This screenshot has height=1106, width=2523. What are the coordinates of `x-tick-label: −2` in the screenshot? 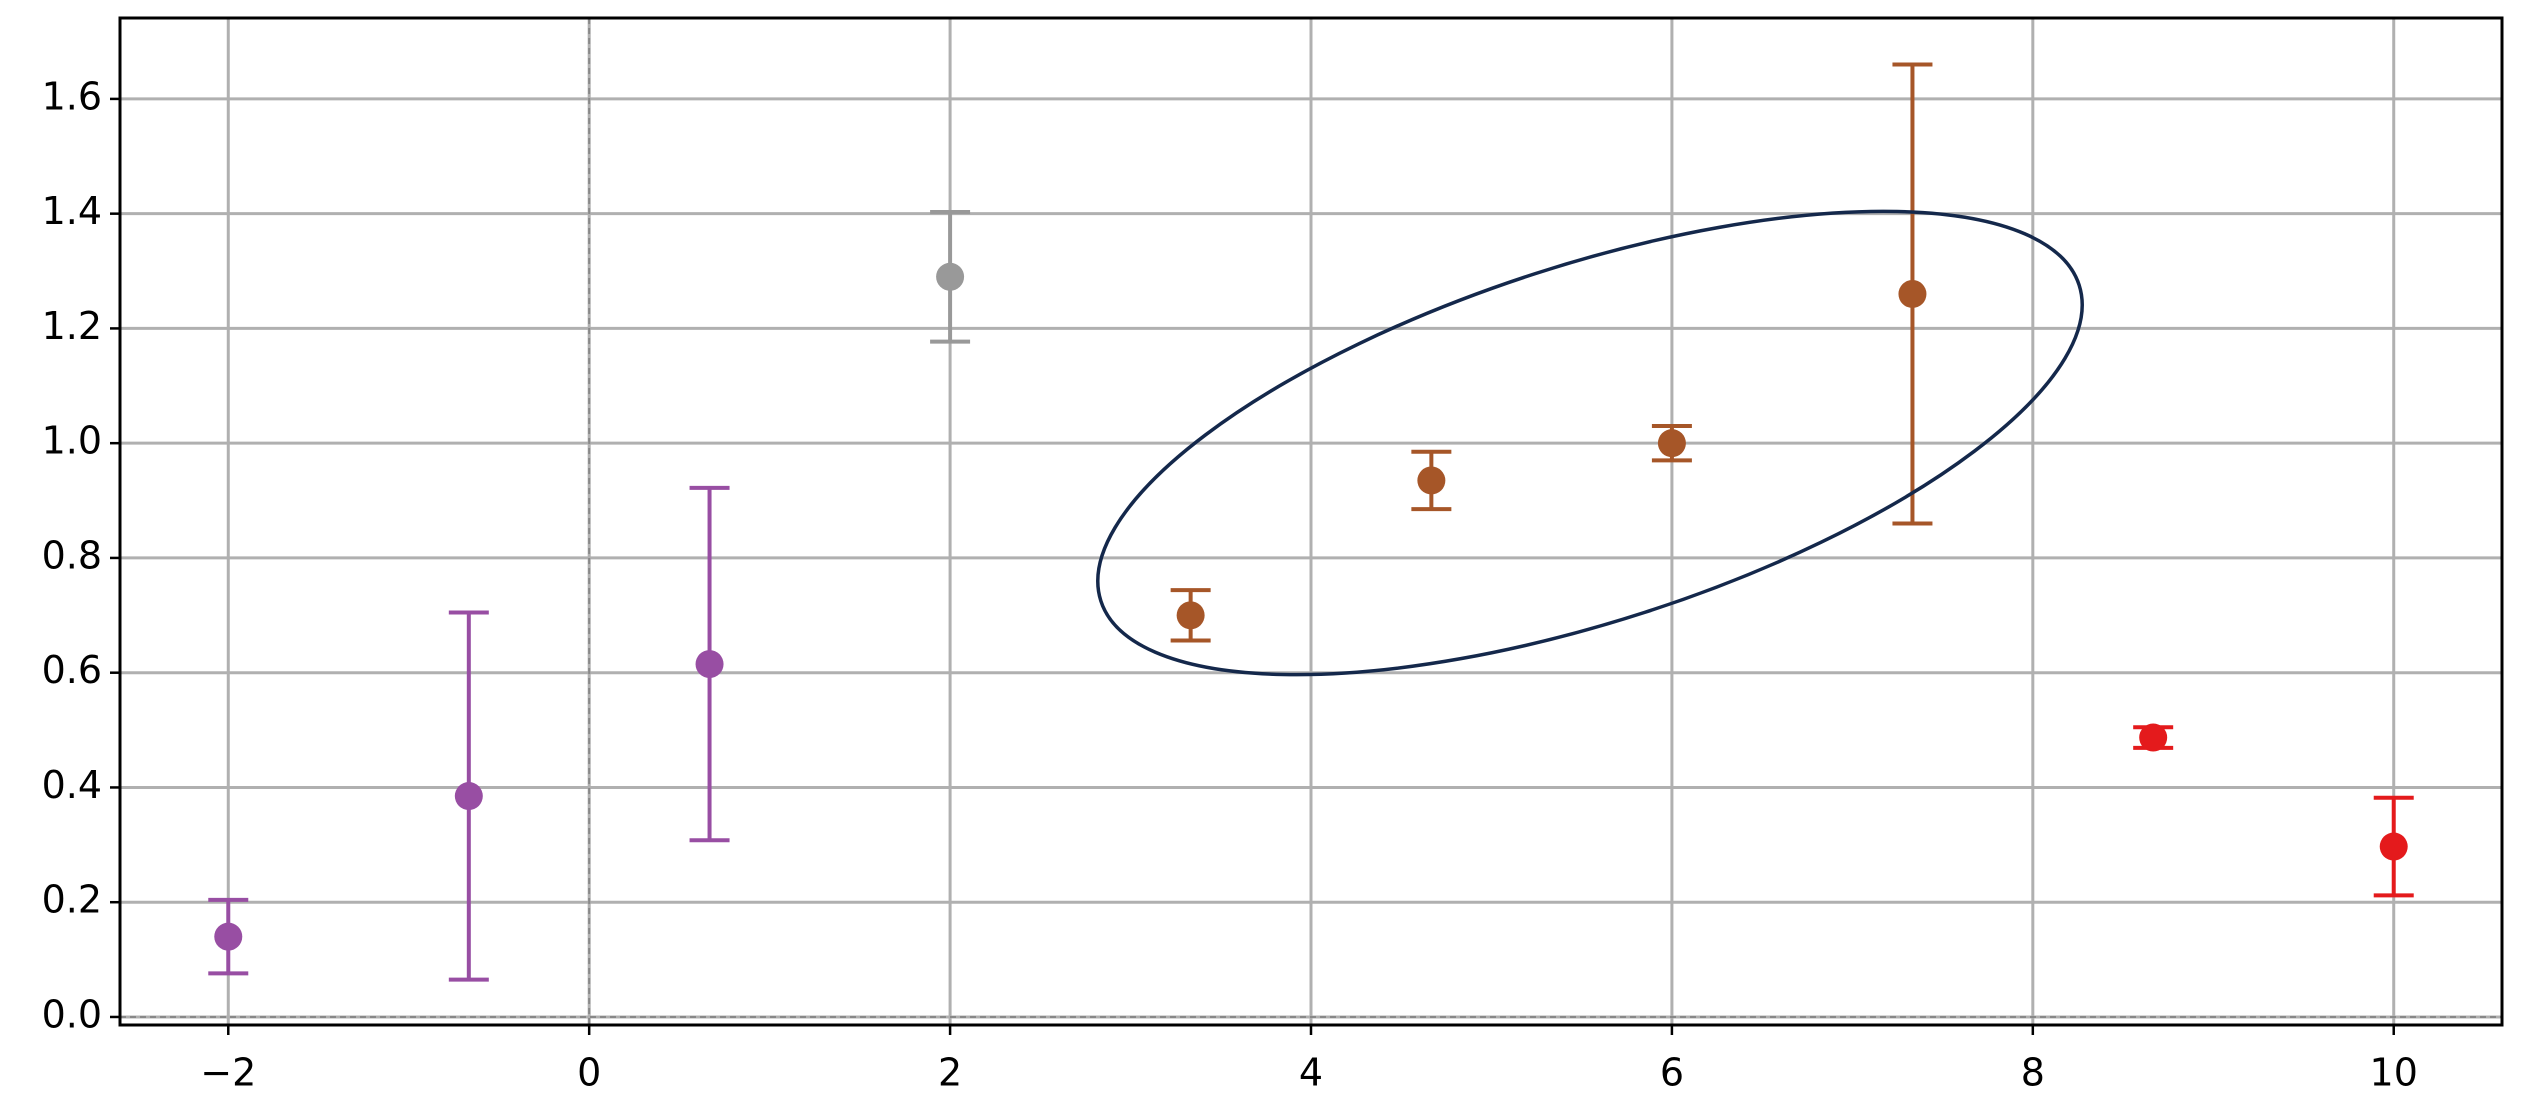 It's located at (228, 1073).